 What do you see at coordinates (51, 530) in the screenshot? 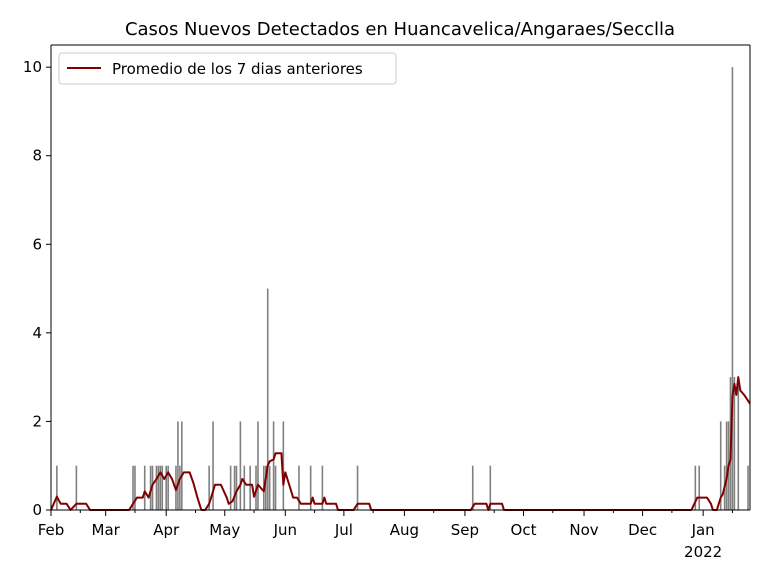
I see `x-tick-label: Feb` at bounding box center [51, 530].